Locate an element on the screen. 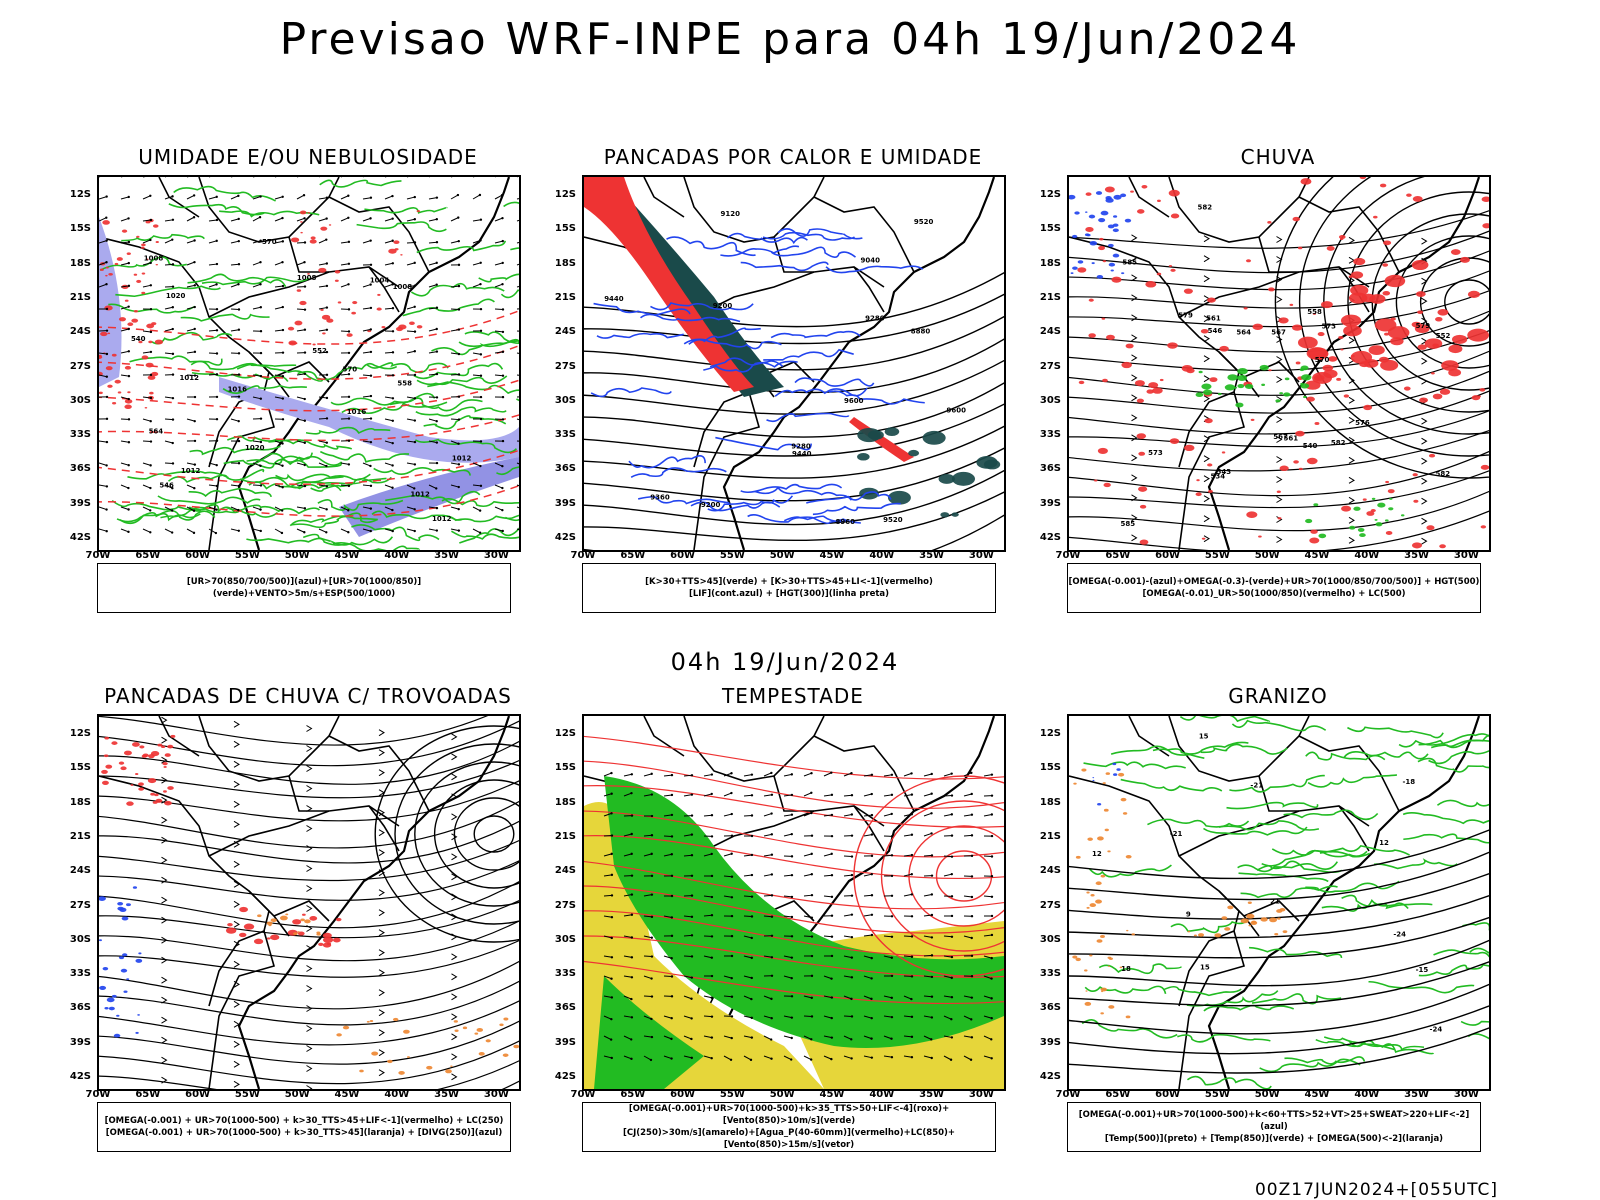 This screenshot has width=1600, height=1200. contour-line is located at coordinates (309, 428).